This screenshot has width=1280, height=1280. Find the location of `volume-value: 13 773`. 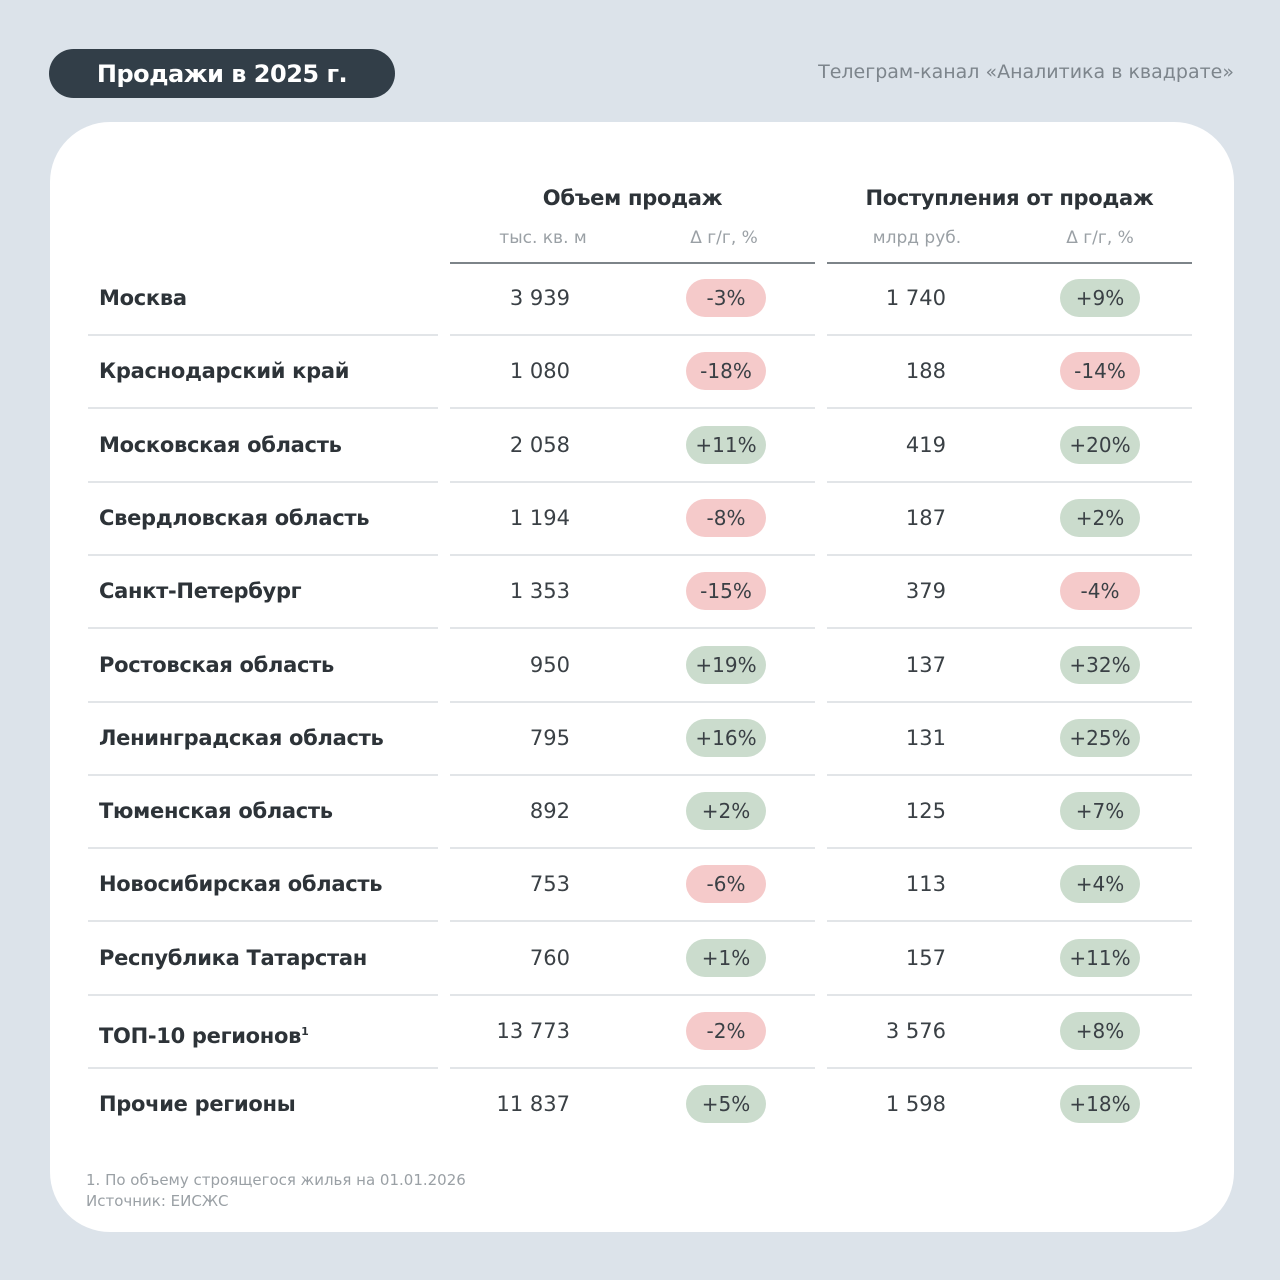

volume-value: 13 773 is located at coordinates (533, 1031).